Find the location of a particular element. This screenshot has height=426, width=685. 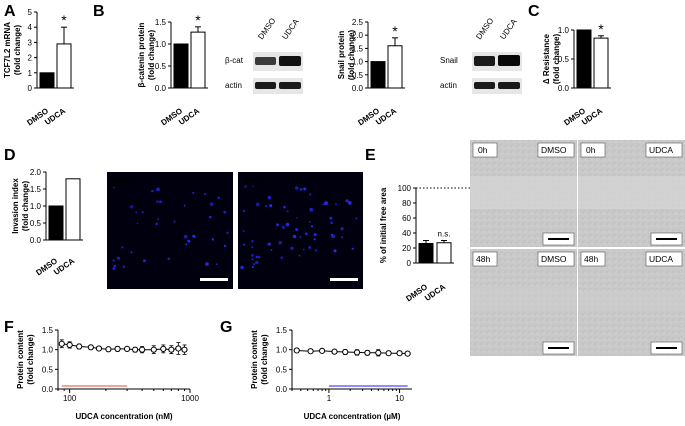

micrograph-udca: UDCA is located at coordinates (300, 230).